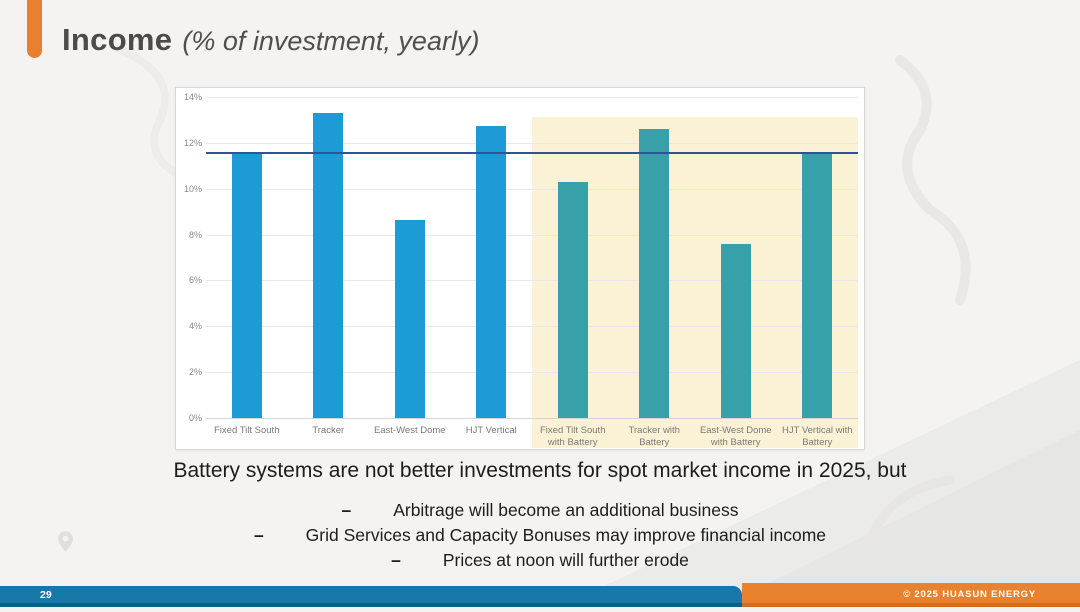 This screenshot has width=1080, height=612. Describe the element at coordinates (532, 153) in the screenshot. I see `reference-line` at that location.